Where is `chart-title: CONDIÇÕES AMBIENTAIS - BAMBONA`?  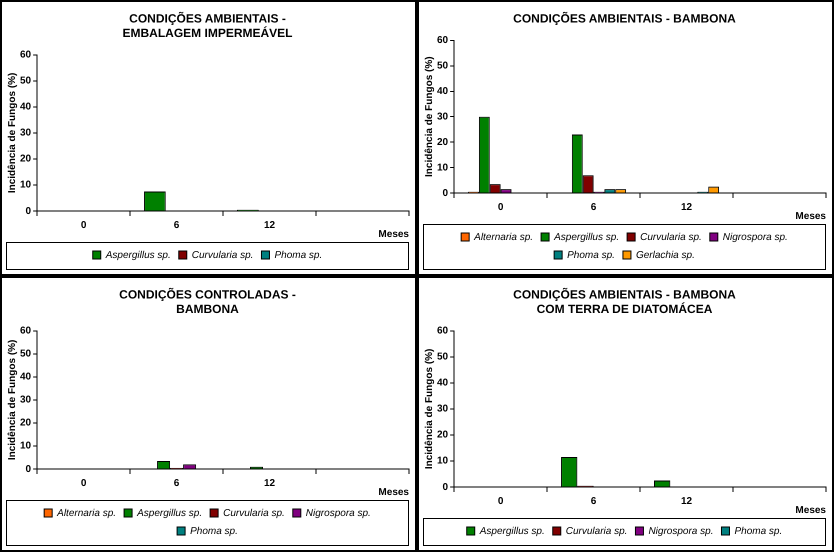 chart-title: CONDIÇÕES AMBIENTAIS - BAMBONA is located at coordinates (624, 19).